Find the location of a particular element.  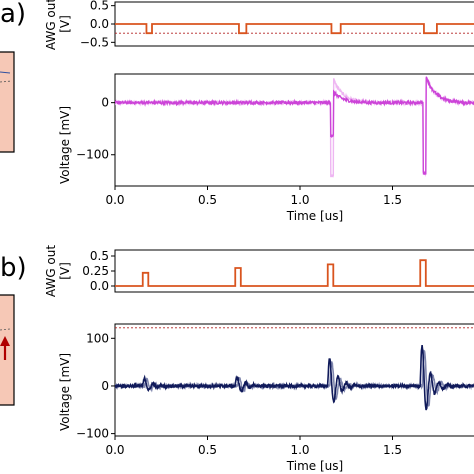

chart-b-awg: 0.50.250.0 AWG out[V] is located at coordinates (259, 271).